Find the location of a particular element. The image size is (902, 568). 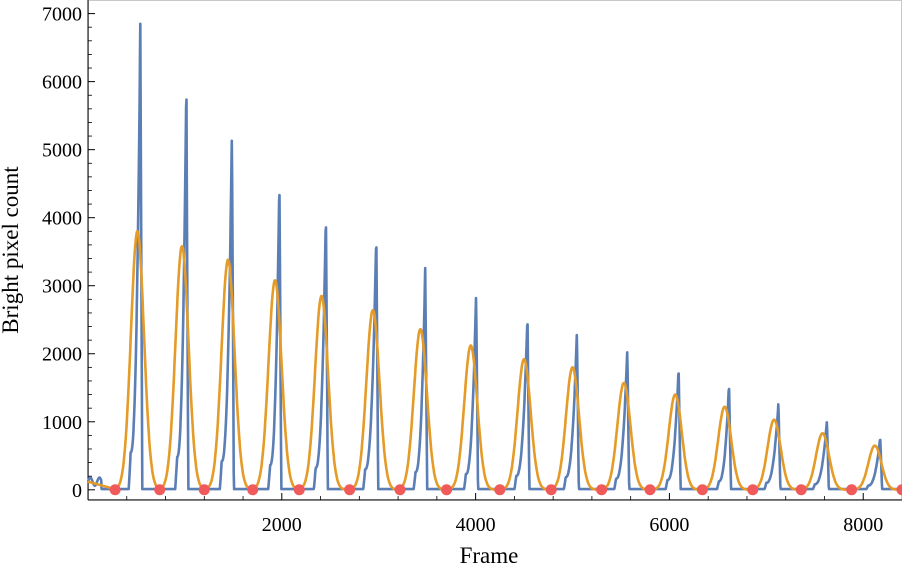

x-tick-label: 8000 is located at coordinates (863, 525).